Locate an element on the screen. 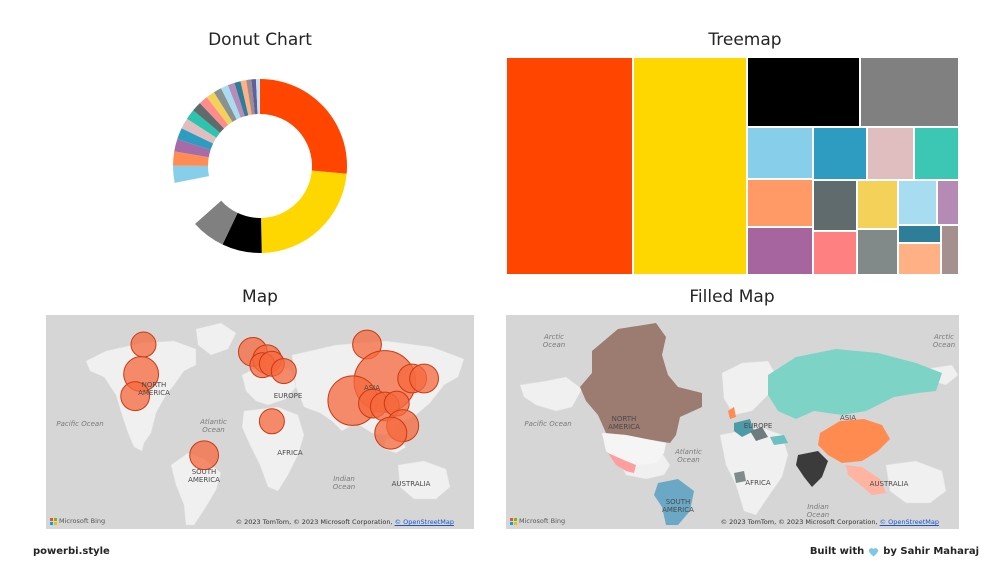  map-title: Map is located at coordinates (260, 297).